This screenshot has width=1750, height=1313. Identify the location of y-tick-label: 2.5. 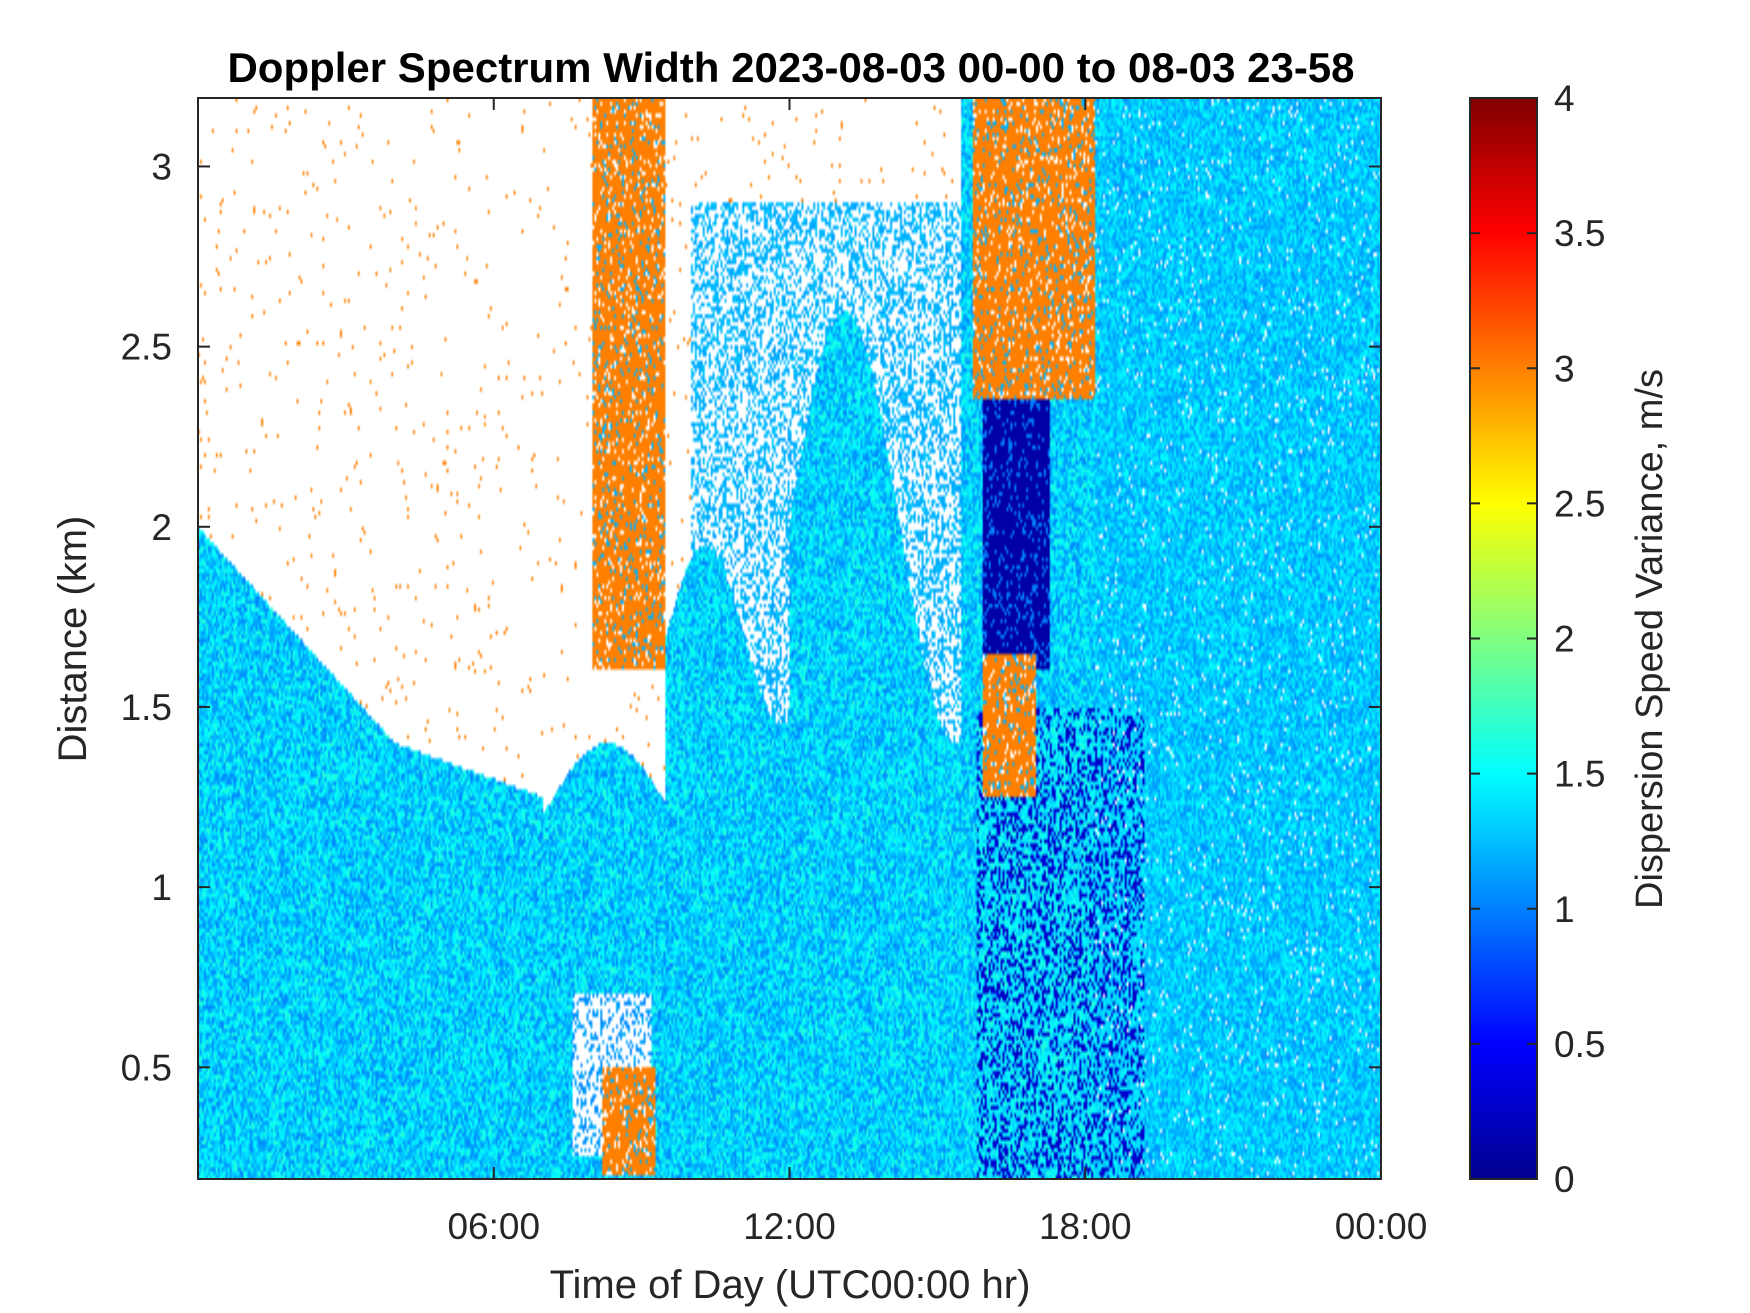
(146, 347).